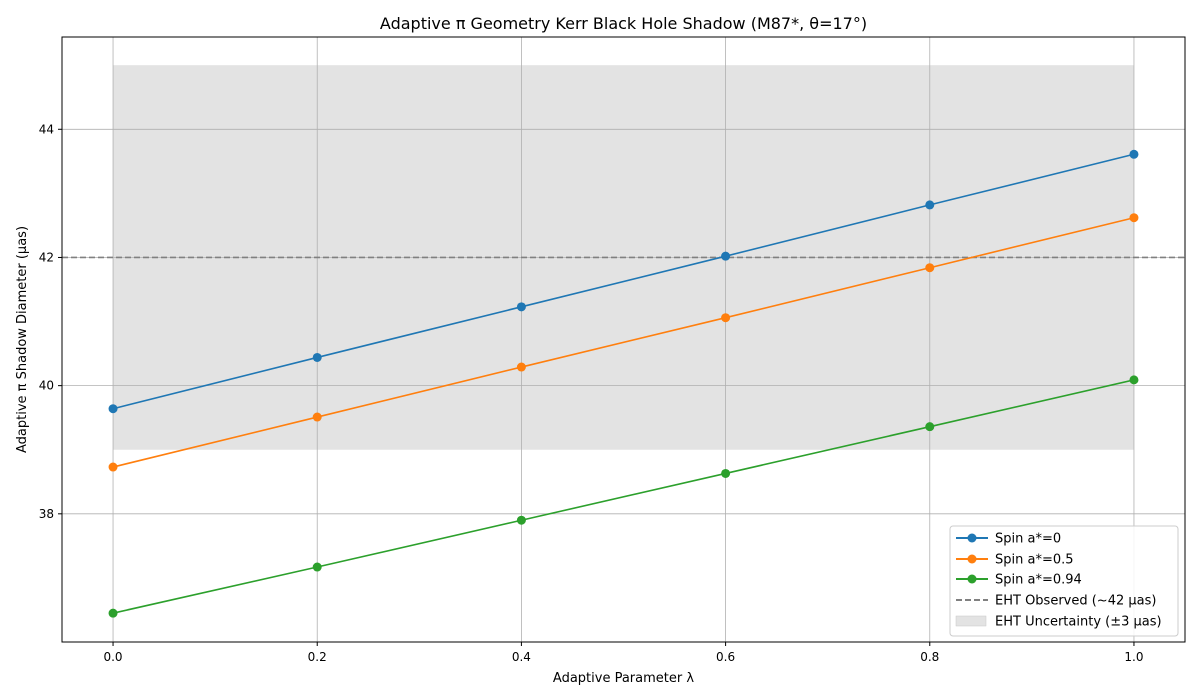  What do you see at coordinates (1075, 601) in the screenshot?
I see `legend-label-eht-observed: EHT Observed (~42 μas)` at bounding box center [1075, 601].